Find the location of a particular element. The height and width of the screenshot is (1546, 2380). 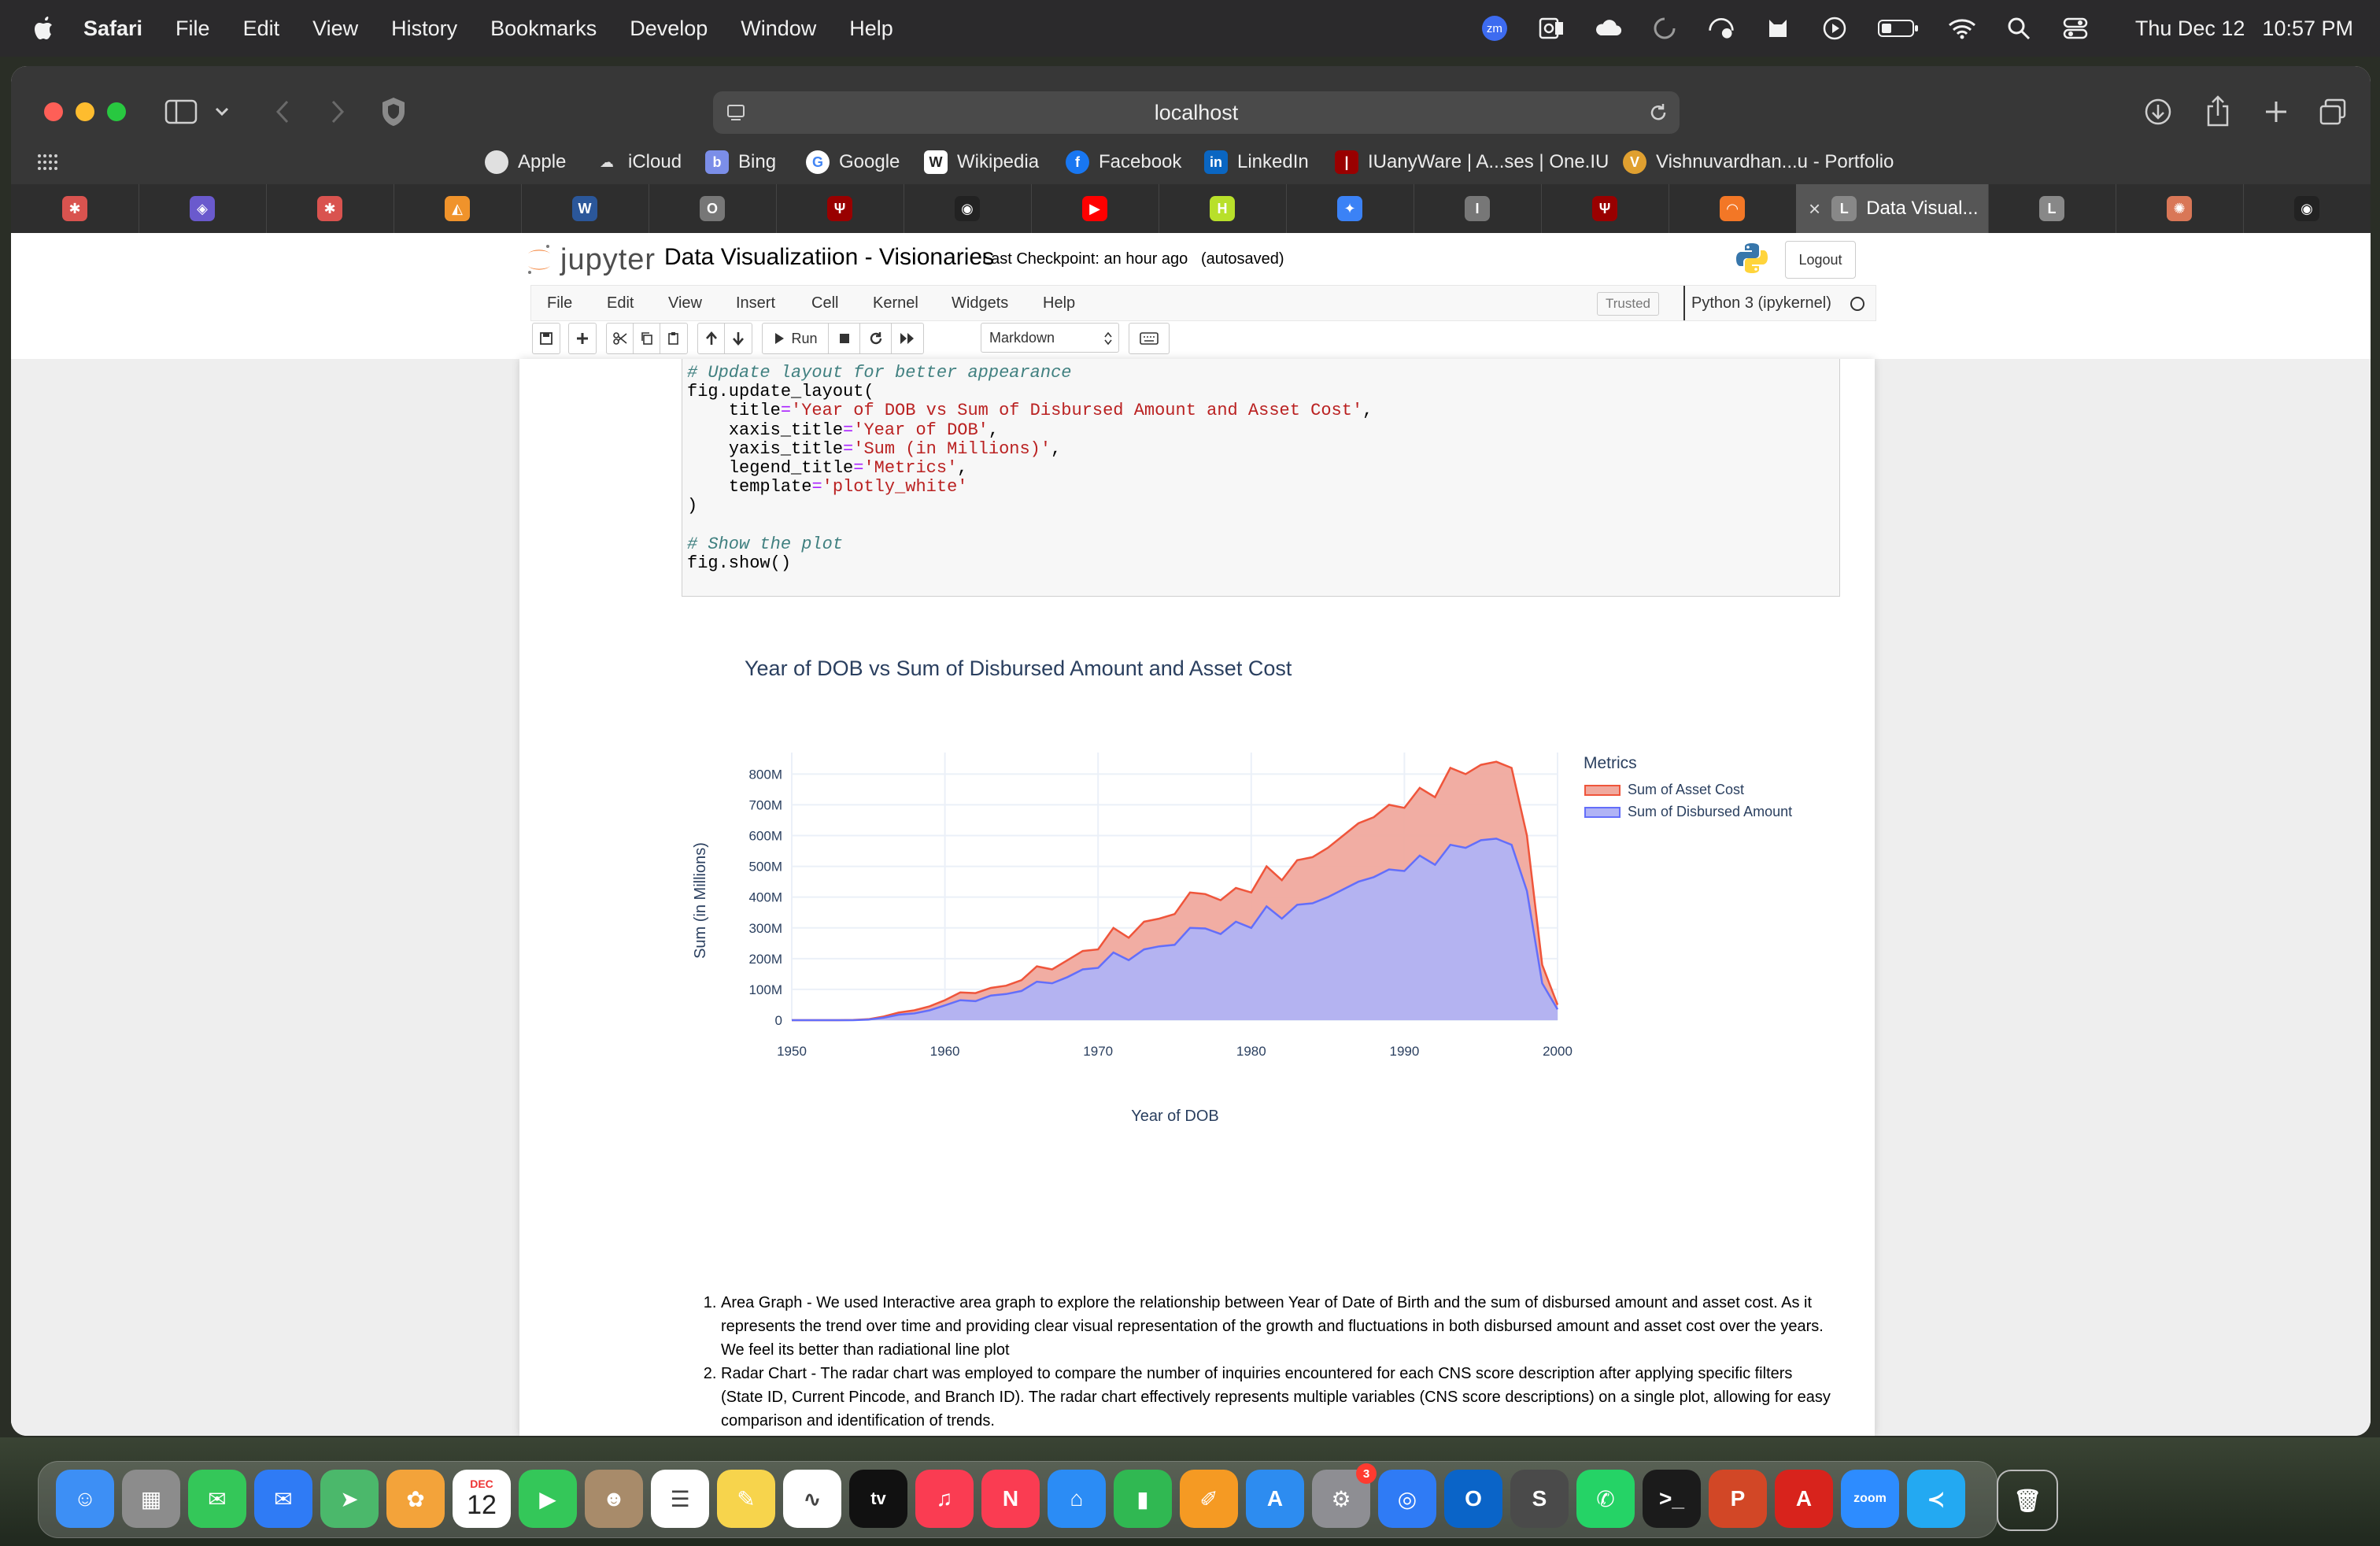

favorite-apple: Apple is located at coordinates (525, 162).